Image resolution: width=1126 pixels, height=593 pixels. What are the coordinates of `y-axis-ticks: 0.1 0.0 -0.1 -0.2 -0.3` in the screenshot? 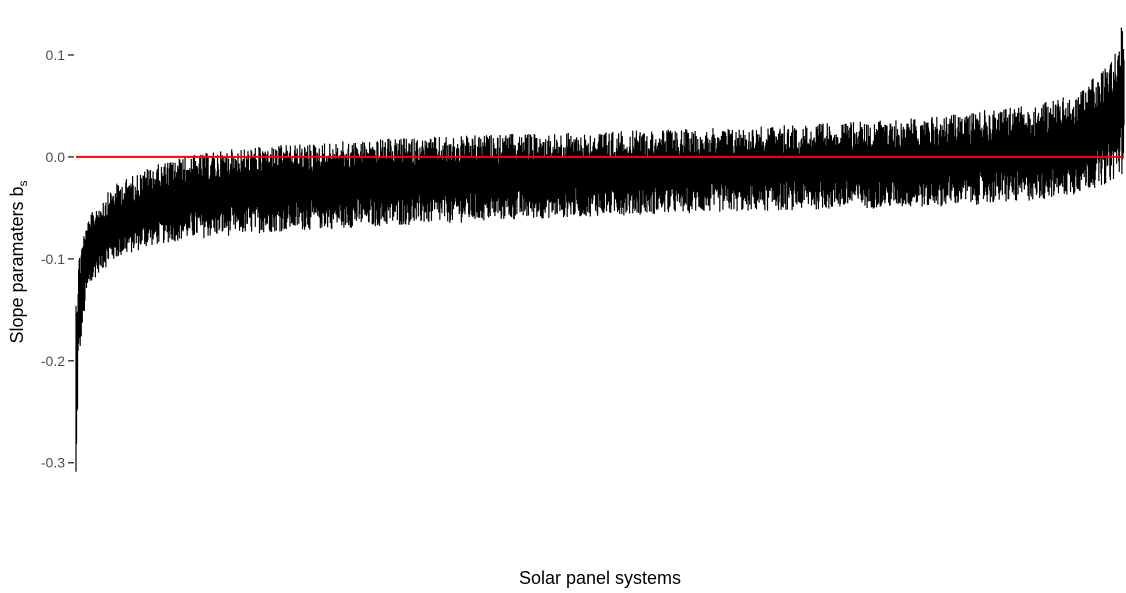 It's located at (57, 259).